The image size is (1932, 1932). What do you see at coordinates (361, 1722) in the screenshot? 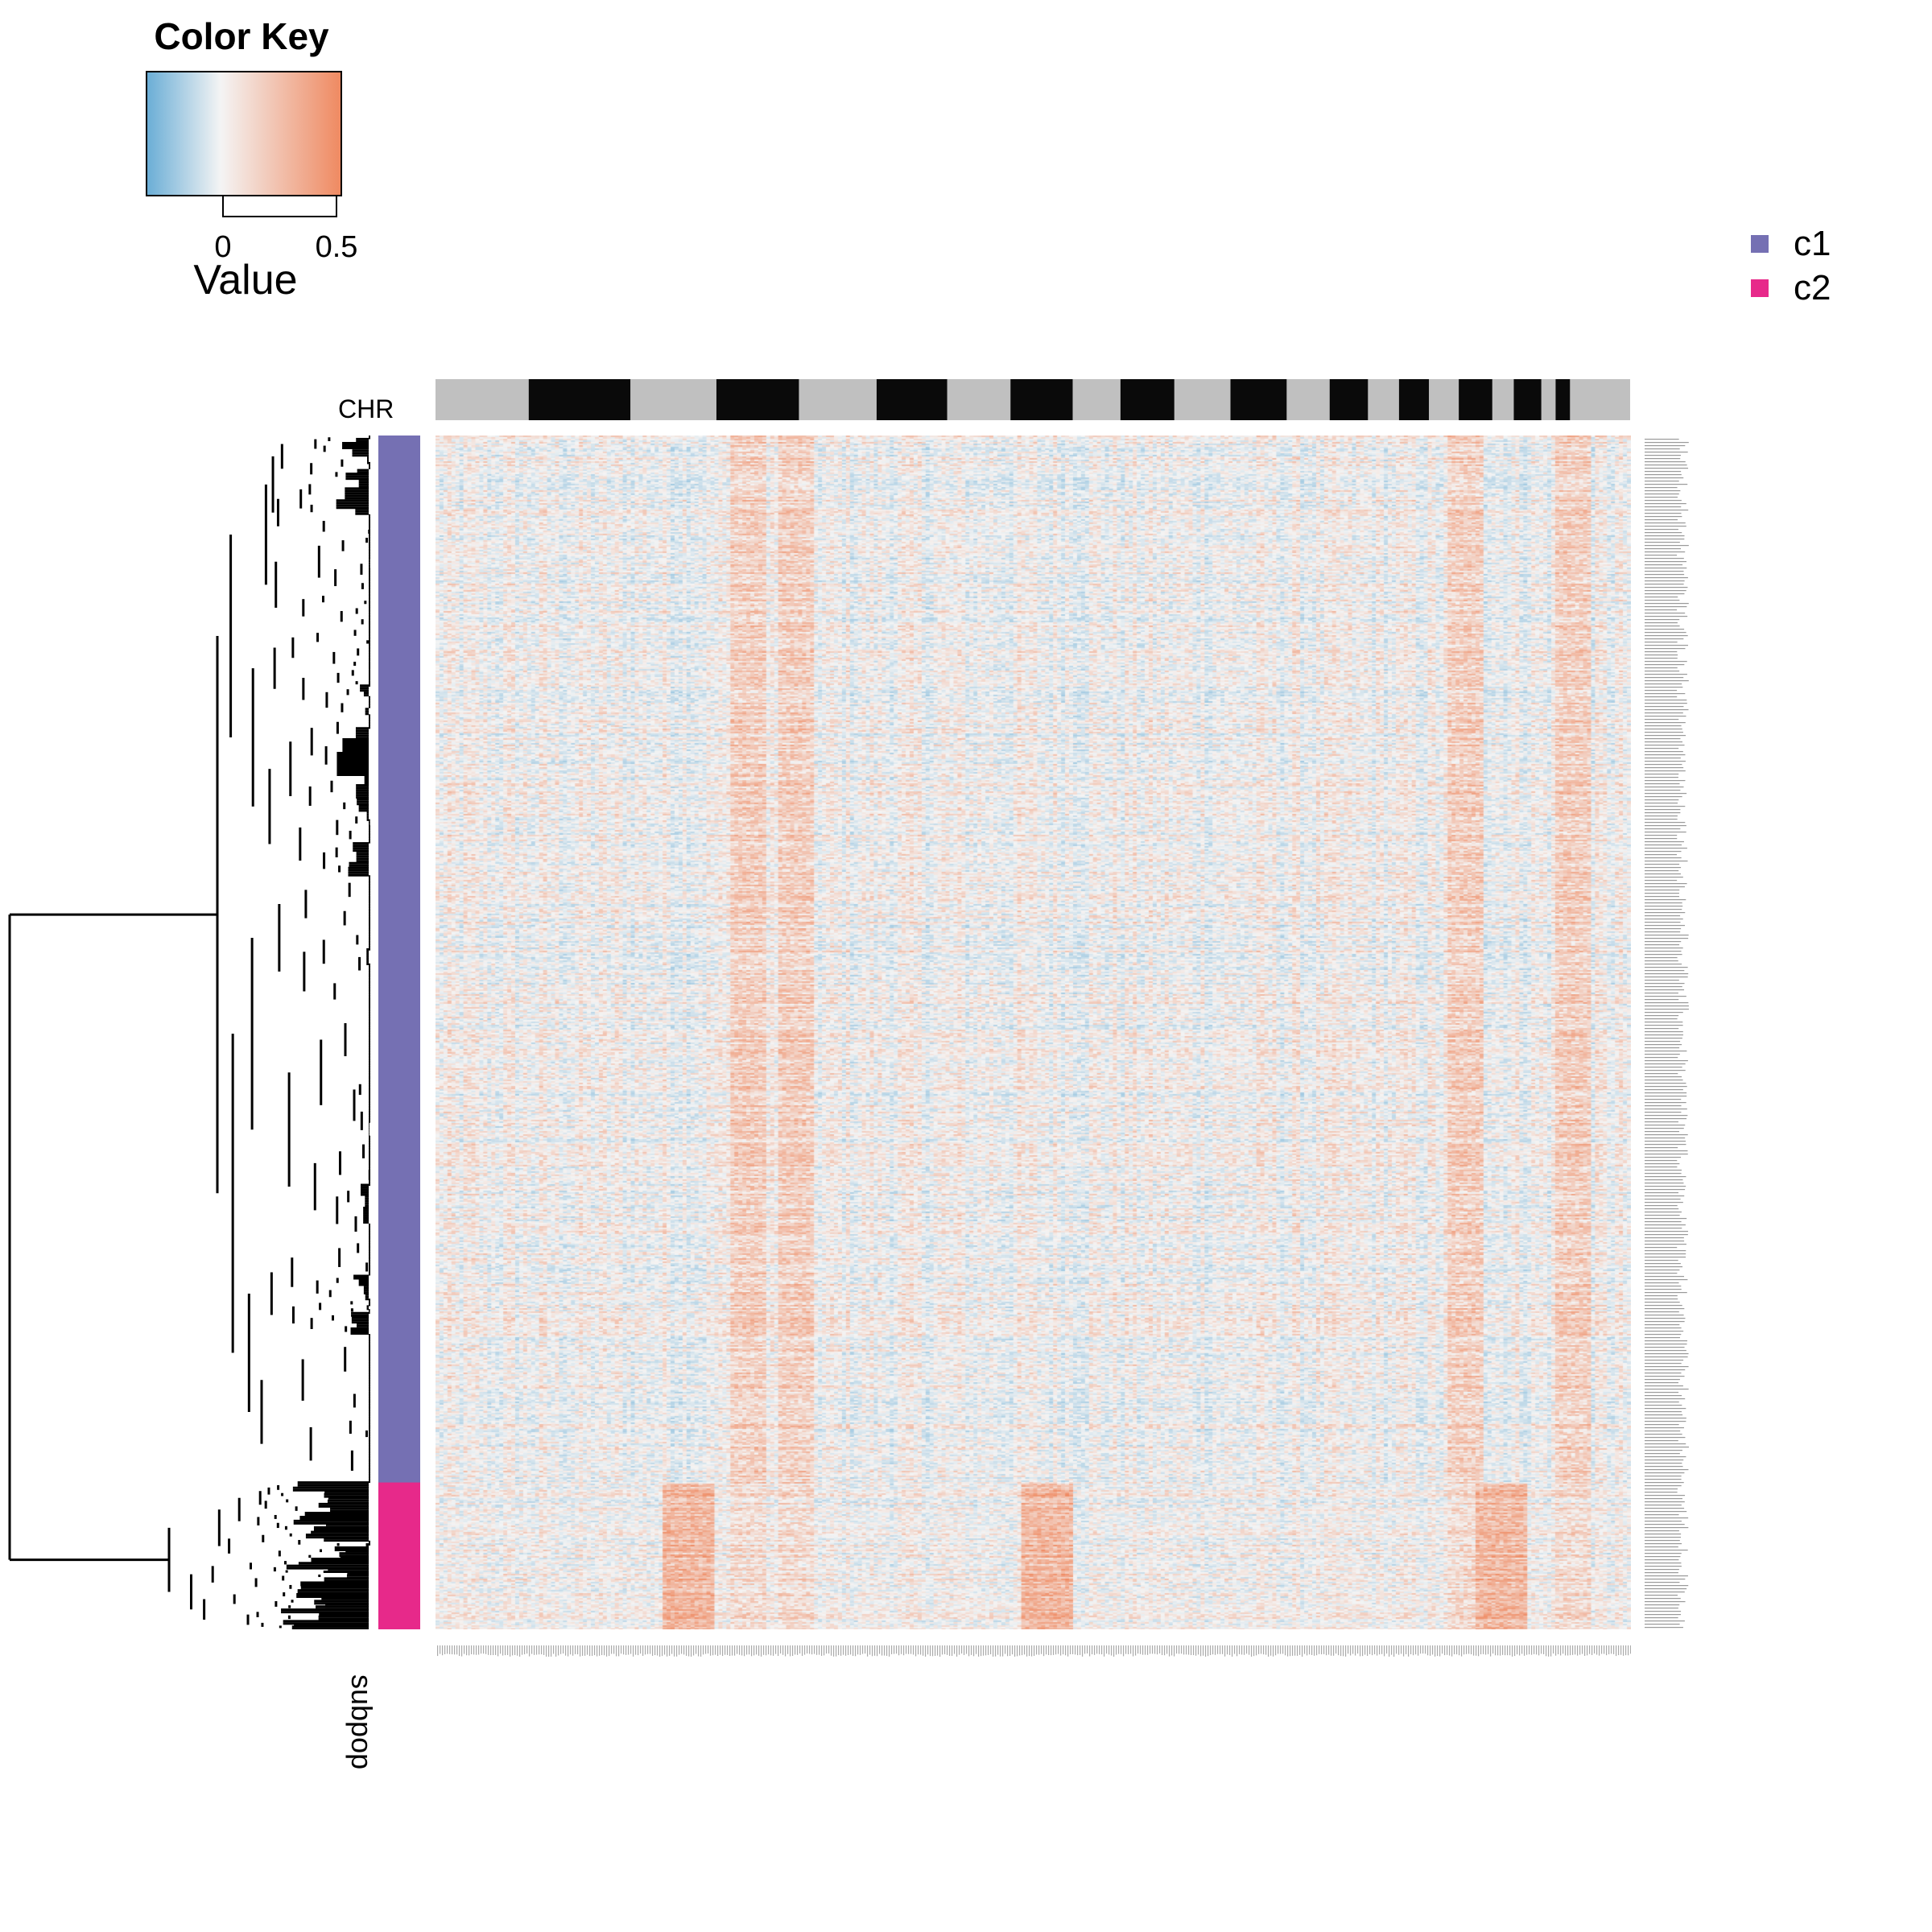
I see `subpop-annotation-label: subpop` at bounding box center [361, 1722].